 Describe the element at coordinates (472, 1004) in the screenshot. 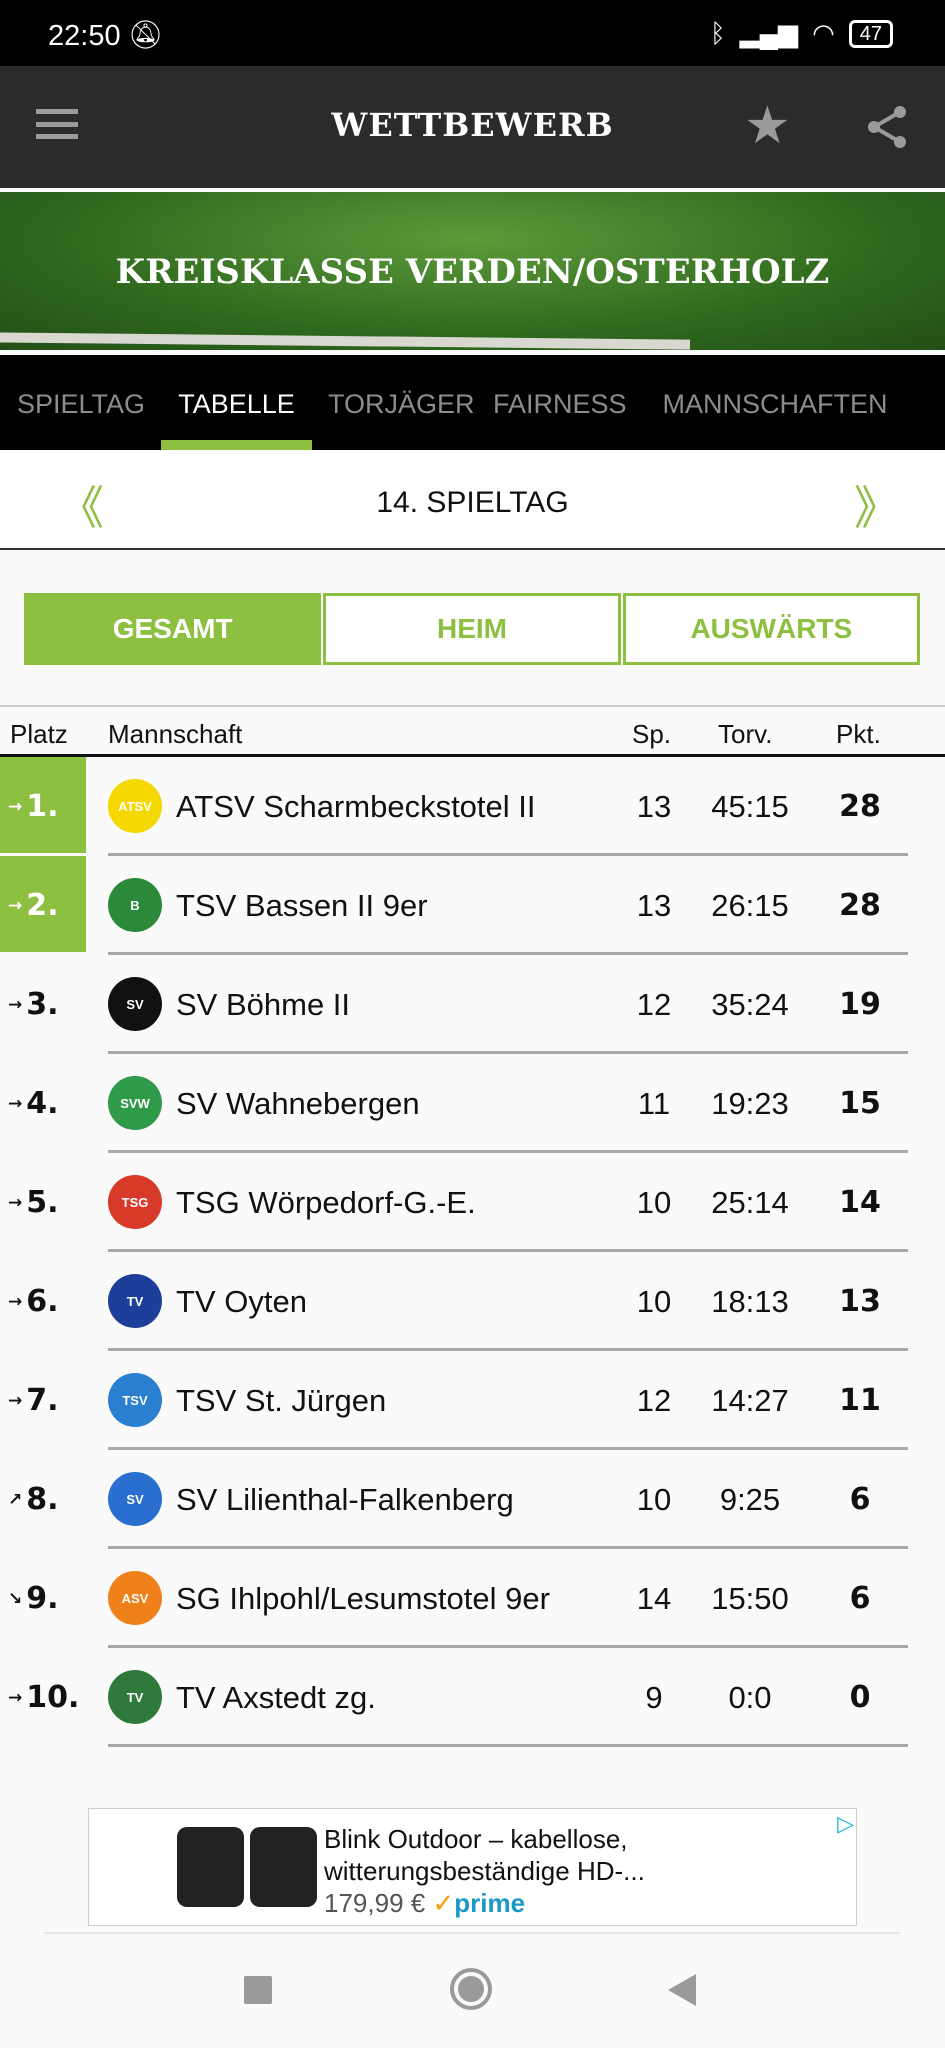

I see `table-row: → 3. SV SV Böhme II 12 35:24 19` at that location.